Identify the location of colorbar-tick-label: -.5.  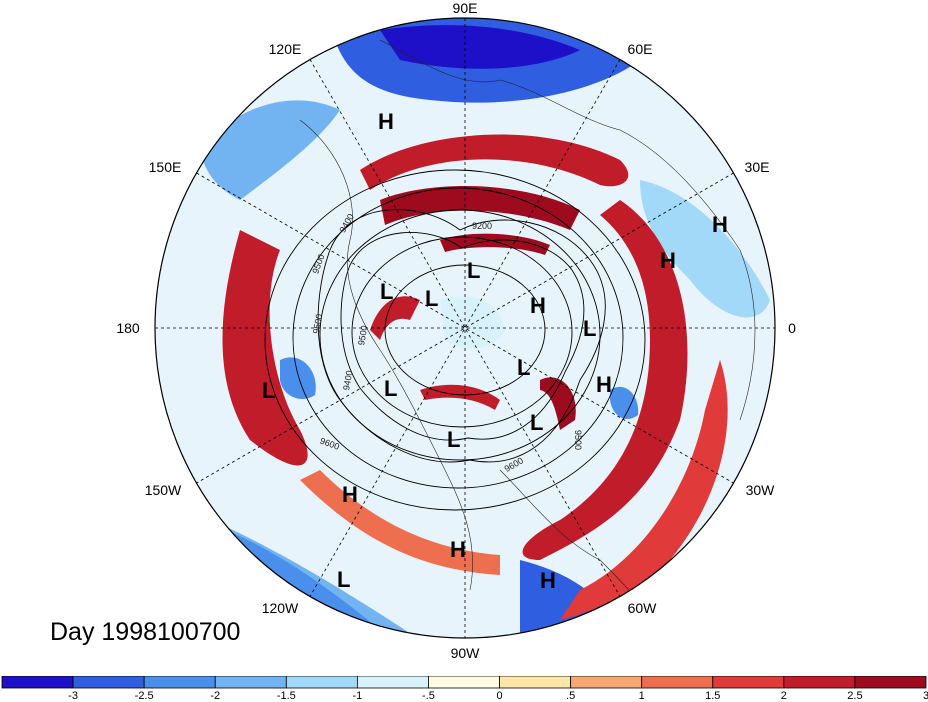
(428, 696).